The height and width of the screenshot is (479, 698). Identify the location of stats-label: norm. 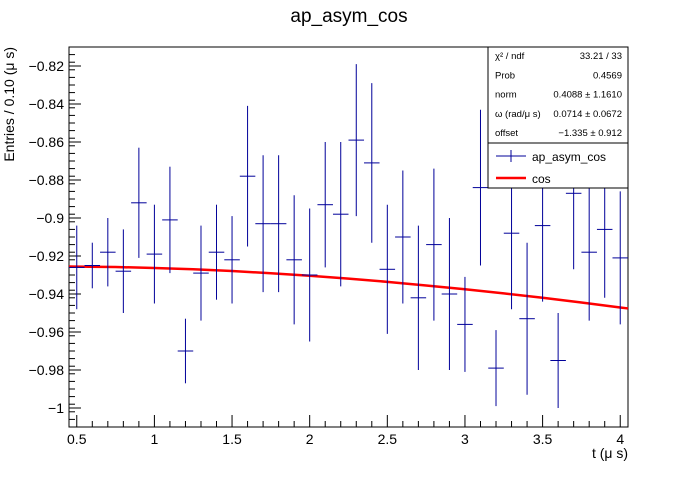
(506, 95).